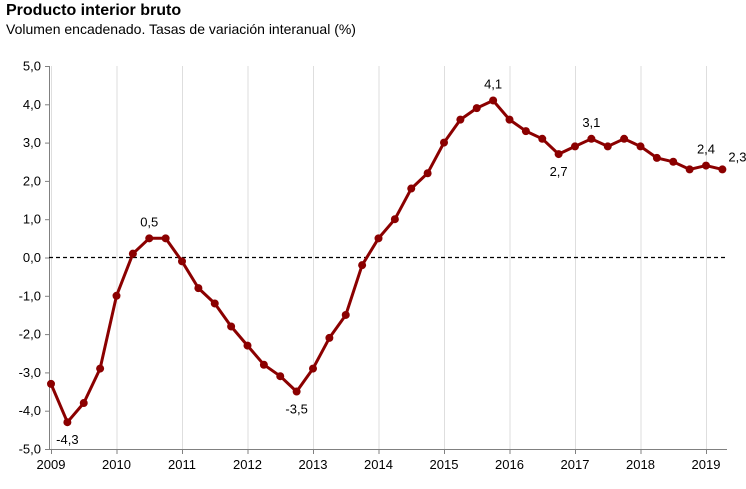 This screenshot has height=489, width=746. What do you see at coordinates (591, 138) in the screenshot?
I see `data-point-2017-T2` at bounding box center [591, 138].